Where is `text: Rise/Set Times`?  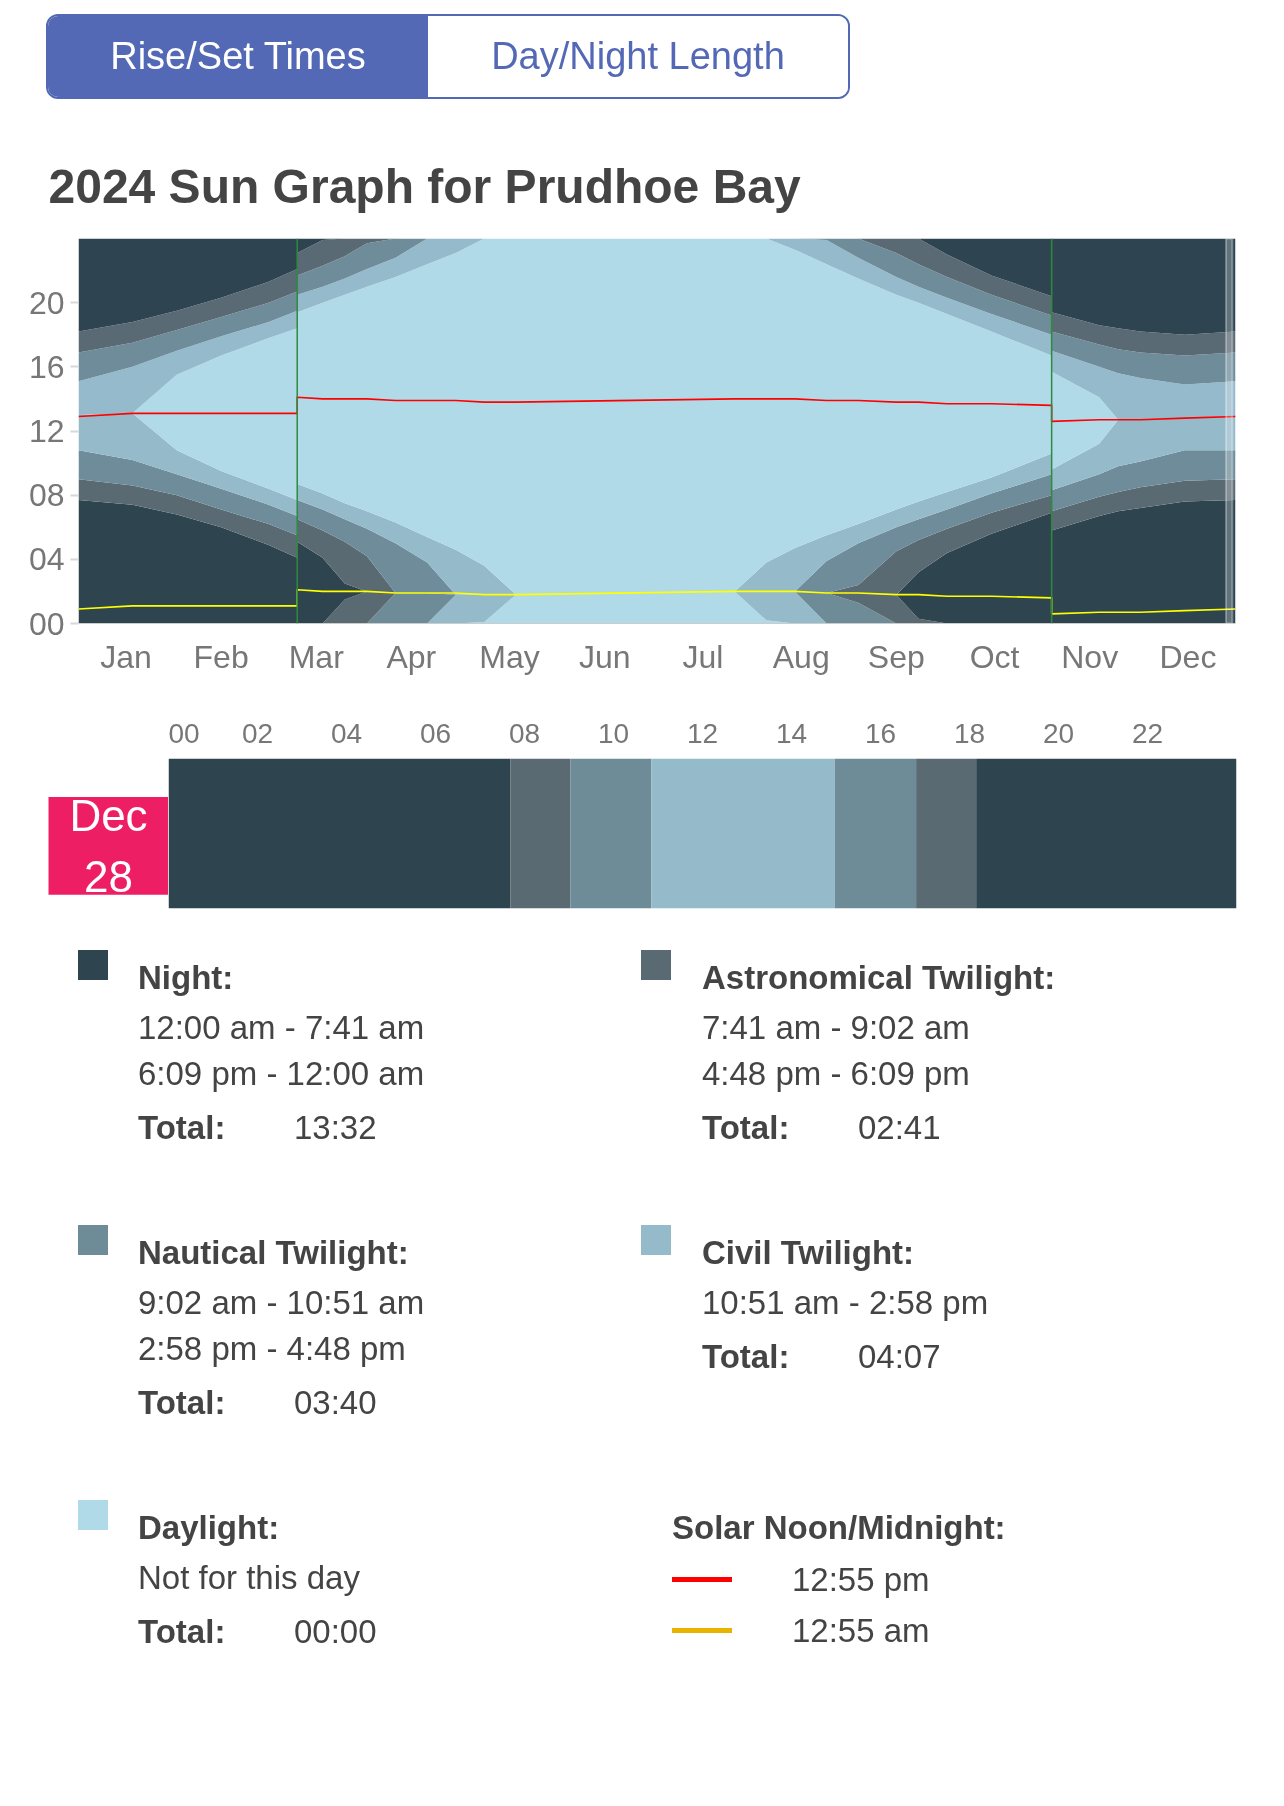
text: Rise/Set Times is located at coordinates (238, 56).